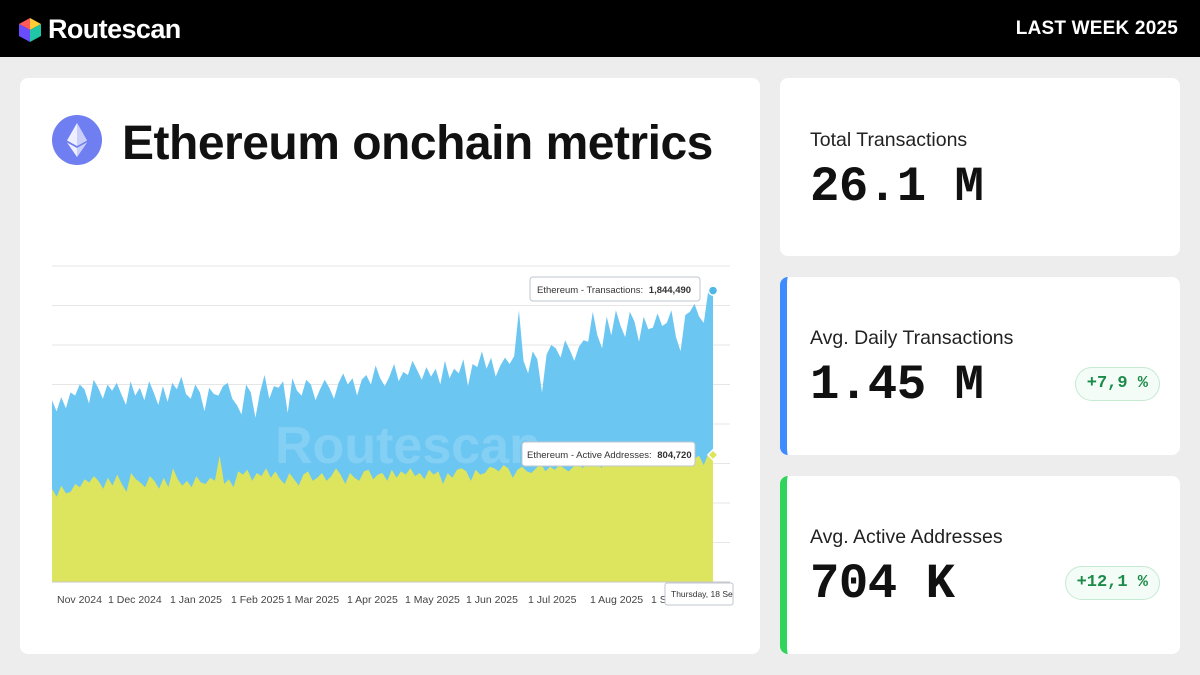  Describe the element at coordinates (980, 565) in the screenshot. I see `stat-card-avg-active-addresses: Avg. Active Addresses 704 K +12,1 %` at that location.